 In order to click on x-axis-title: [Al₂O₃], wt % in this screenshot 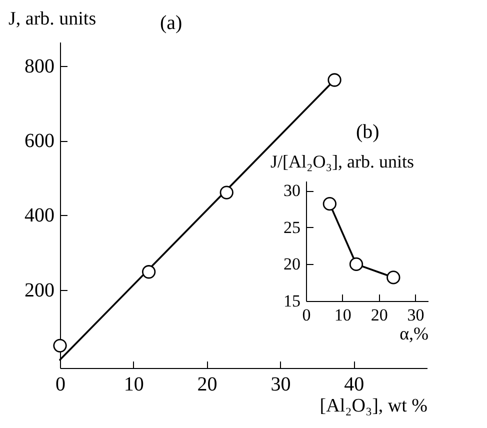, I will do `click(374, 406)`.